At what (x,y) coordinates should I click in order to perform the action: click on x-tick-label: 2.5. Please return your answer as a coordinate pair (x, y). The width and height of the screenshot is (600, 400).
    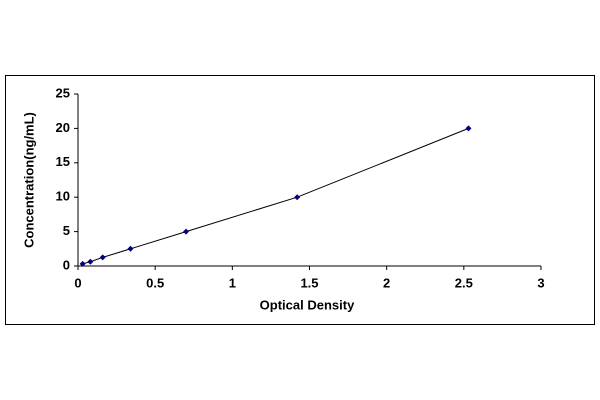
    Looking at the image, I should click on (464, 282).